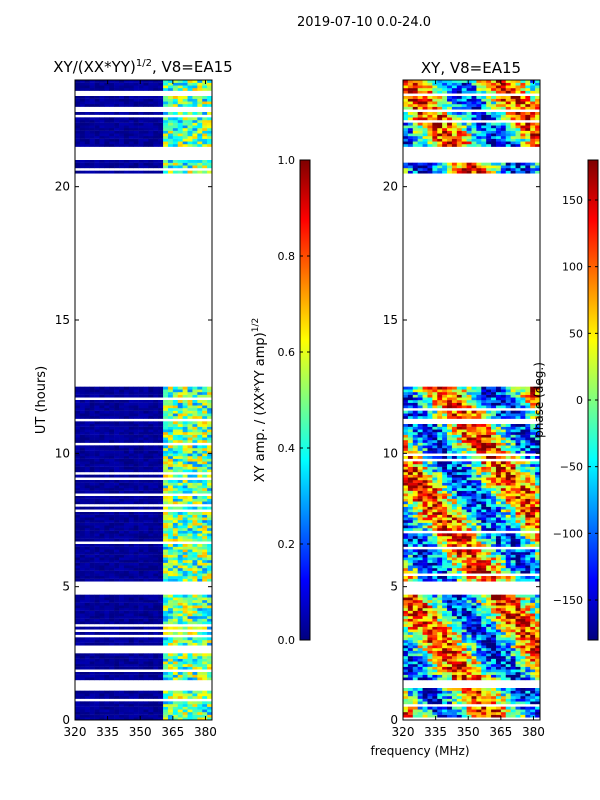 This screenshot has width=600, height=800. I want to click on y-tick-label: 5, so click(66, 587).